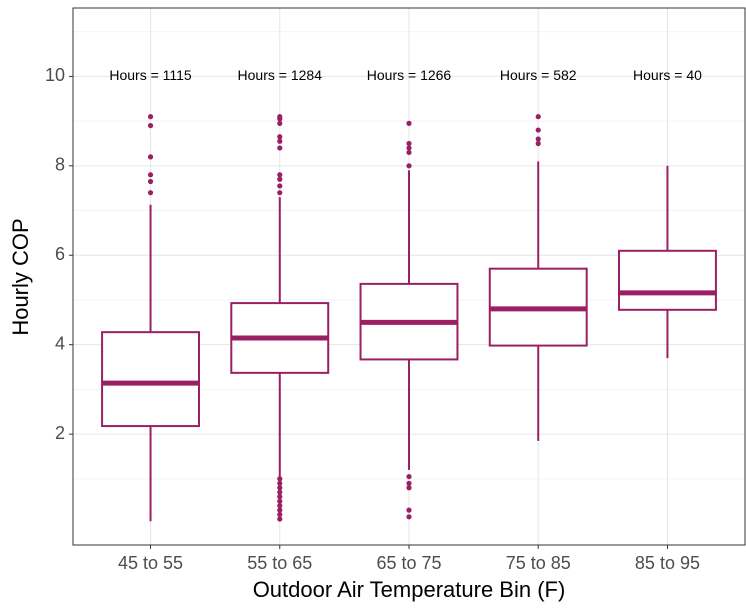  Describe the element at coordinates (150, 563) in the screenshot. I see `x-tick-label: 45 to 55` at that location.